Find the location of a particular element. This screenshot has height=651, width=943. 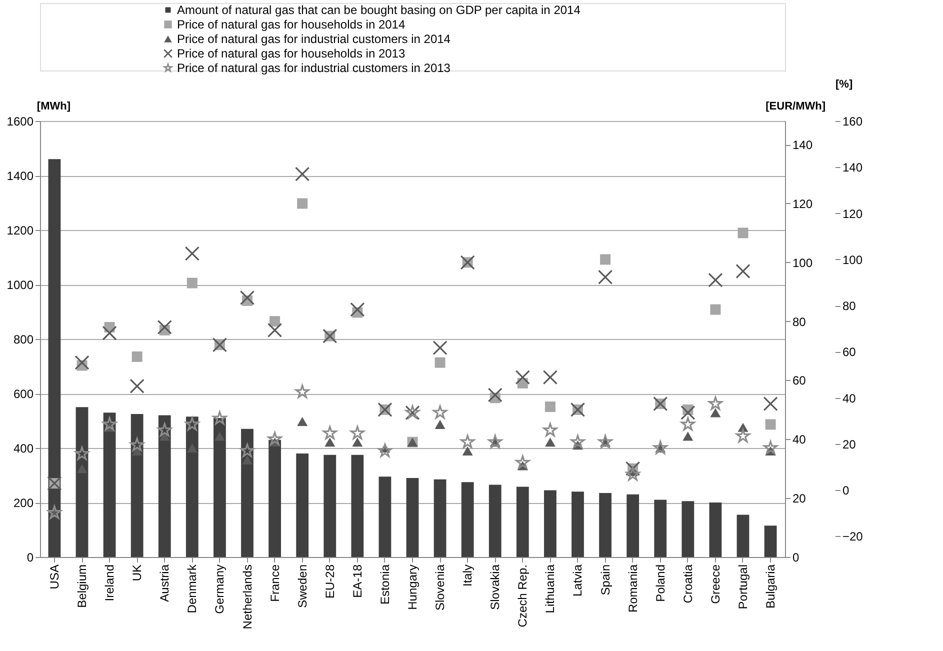

y2-tick-label: 80 is located at coordinates (799, 321).